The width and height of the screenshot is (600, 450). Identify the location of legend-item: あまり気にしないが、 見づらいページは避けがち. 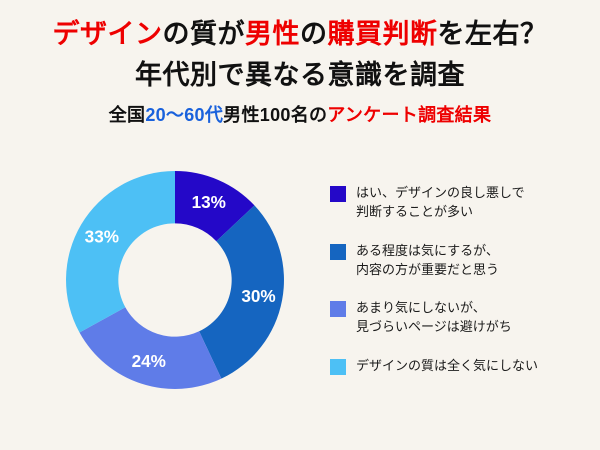
(434, 318).